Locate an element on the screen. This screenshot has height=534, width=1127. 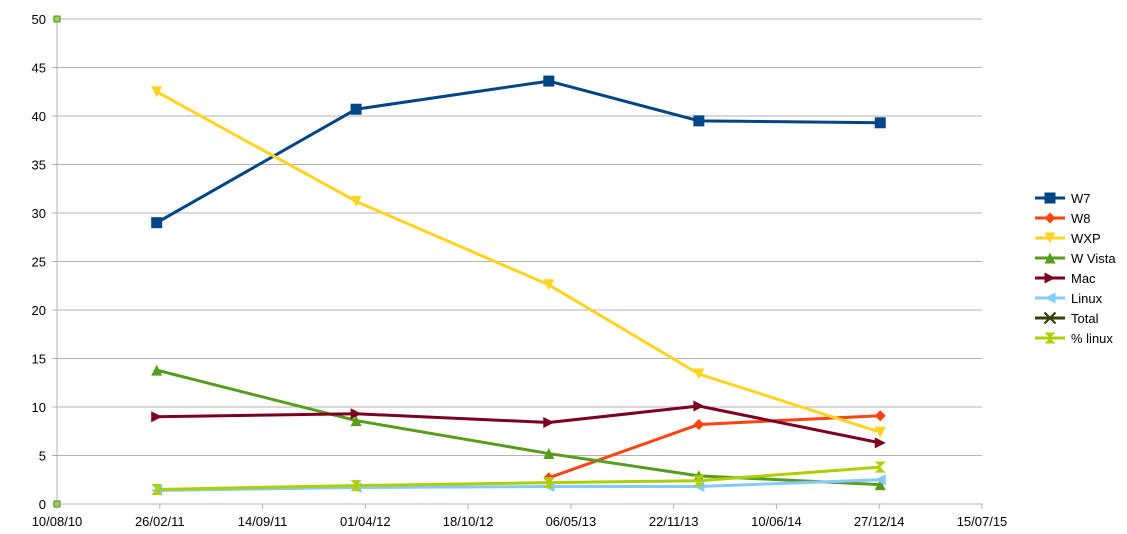
y-tick-label: 40 is located at coordinates (39, 116).